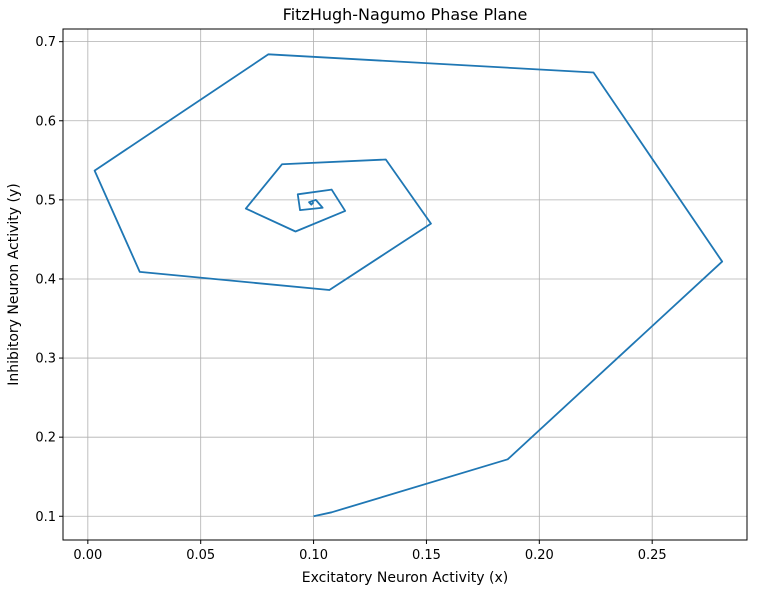 The height and width of the screenshot is (590, 781). Describe the element at coordinates (45, 200) in the screenshot. I see `y-tick-label: 0.5` at that location.